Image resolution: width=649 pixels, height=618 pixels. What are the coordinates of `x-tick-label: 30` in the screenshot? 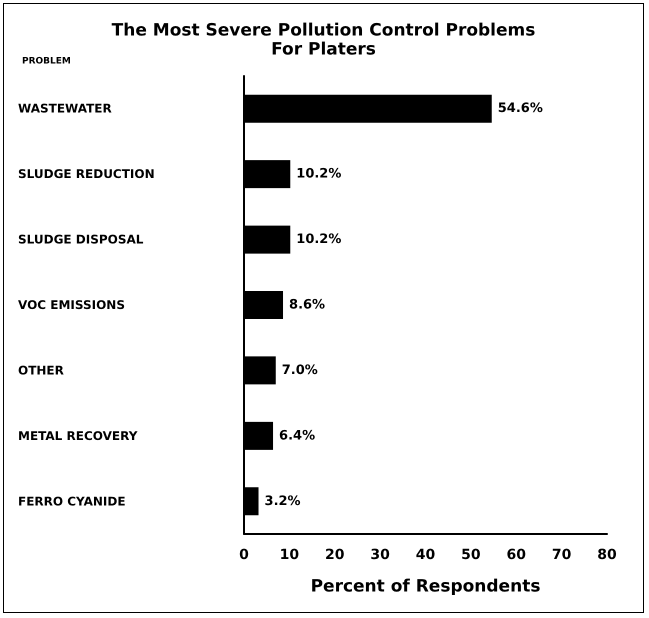 It's located at (380, 555).